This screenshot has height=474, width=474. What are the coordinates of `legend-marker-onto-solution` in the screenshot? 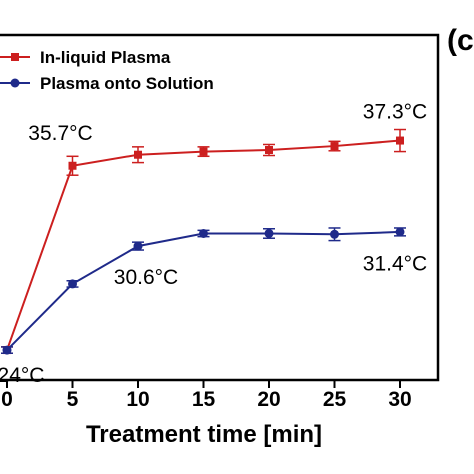 It's located at (15, 83).